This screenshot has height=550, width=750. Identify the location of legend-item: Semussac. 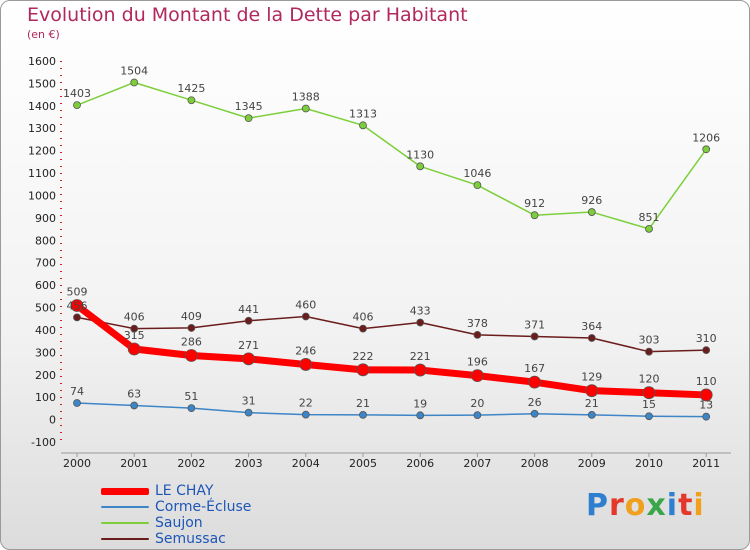
(211, 539).